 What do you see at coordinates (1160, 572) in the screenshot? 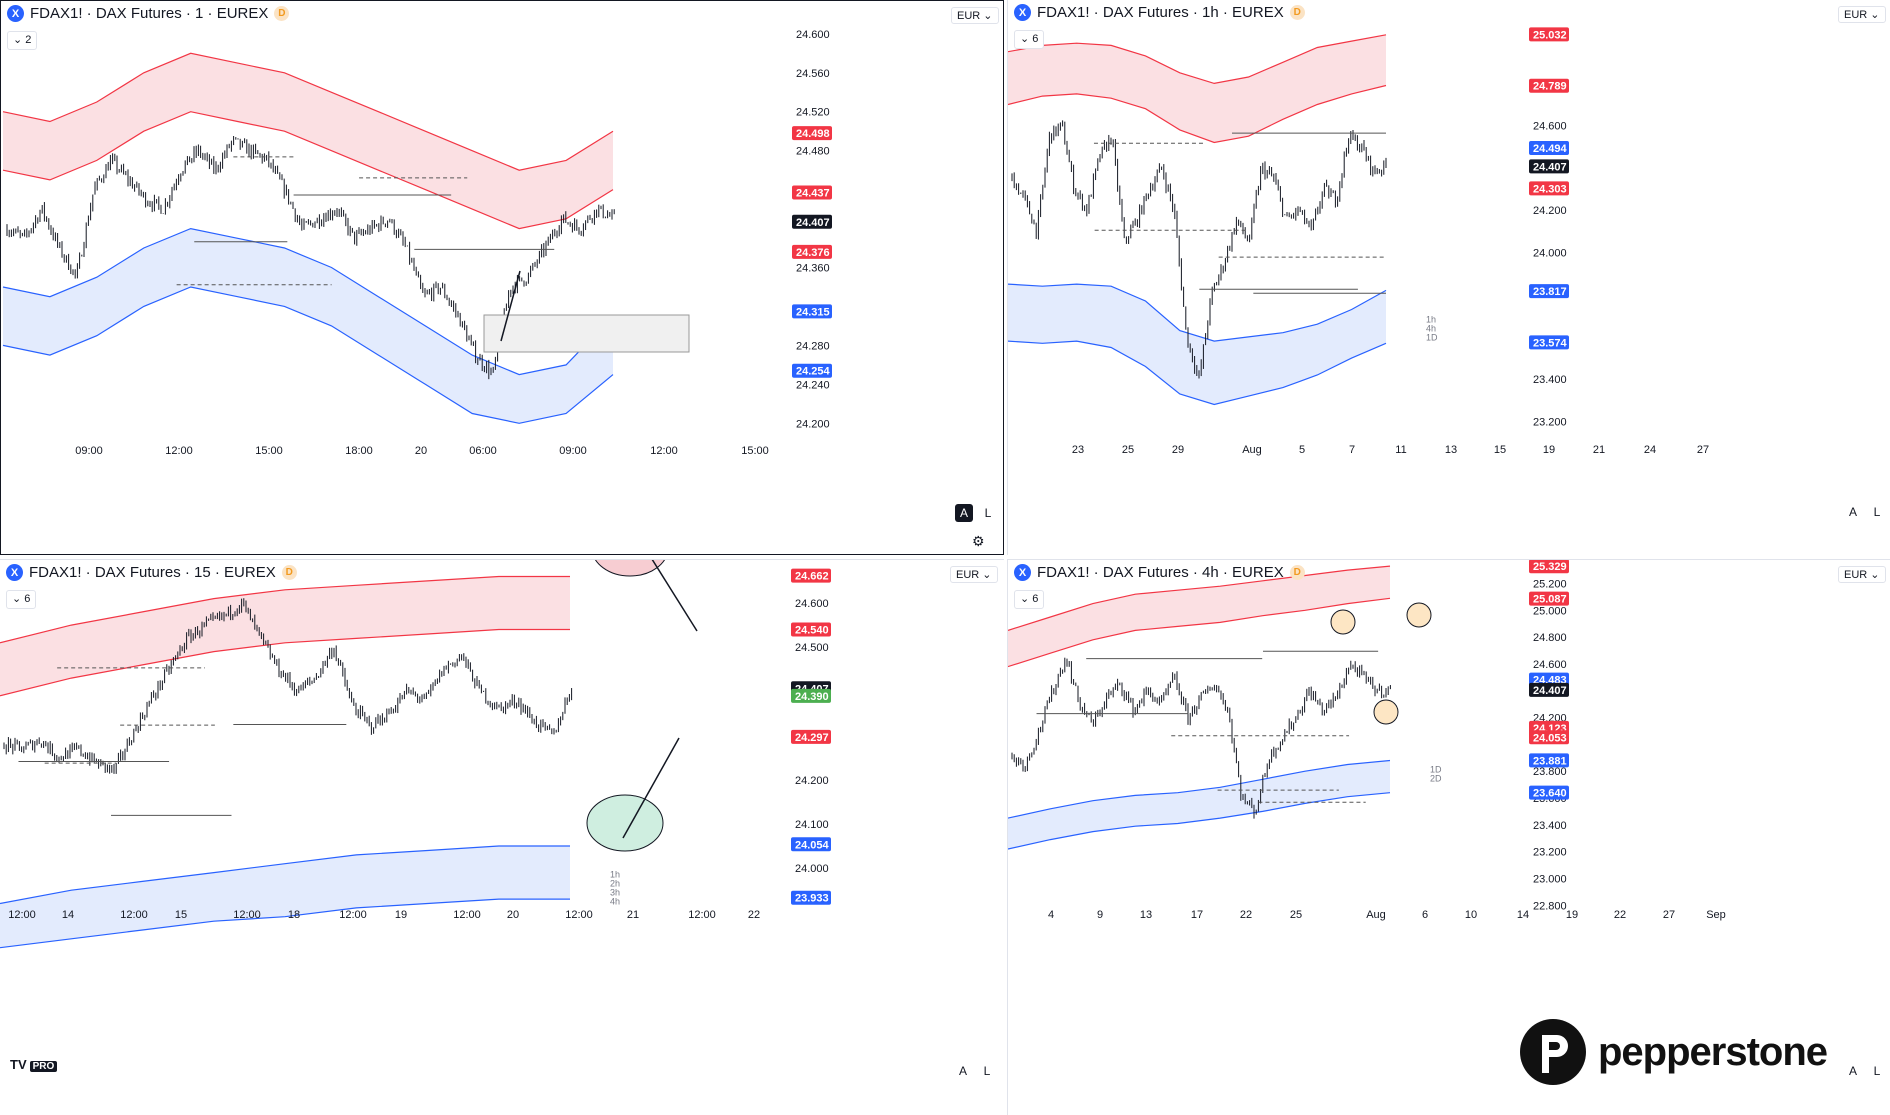
I see `symbol-title: FDAX1! · DAX Futures · 4h · EUREX` at bounding box center [1160, 572].